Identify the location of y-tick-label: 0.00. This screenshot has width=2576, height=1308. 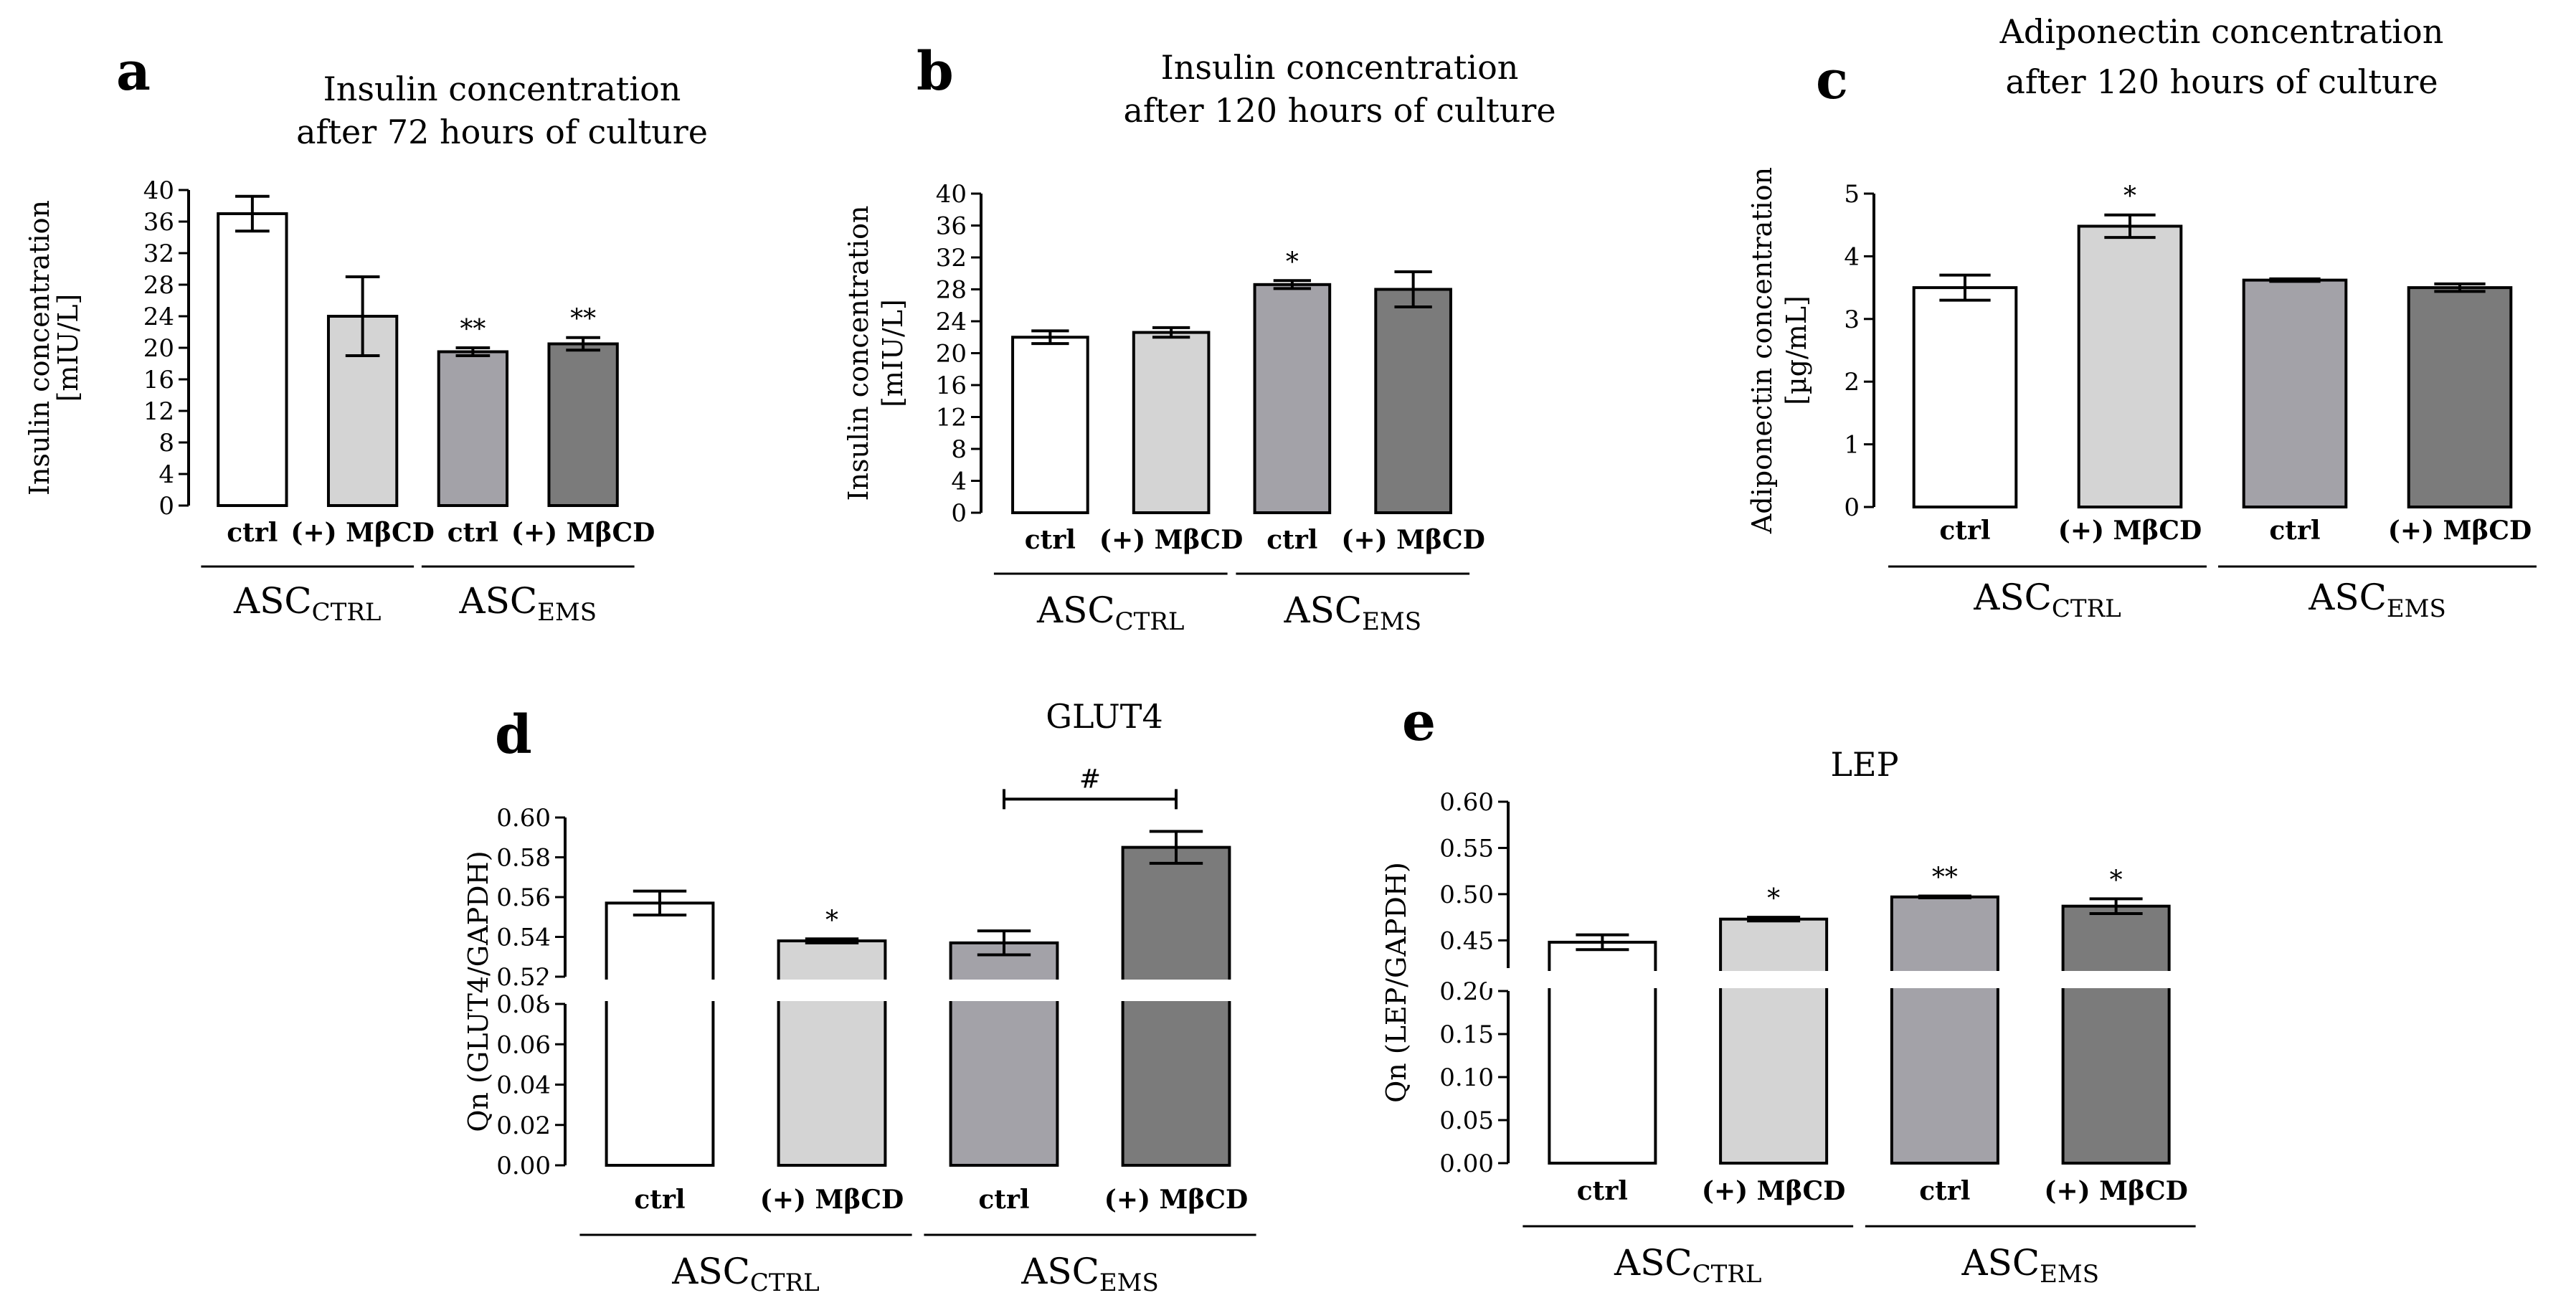
(1466, 1164).